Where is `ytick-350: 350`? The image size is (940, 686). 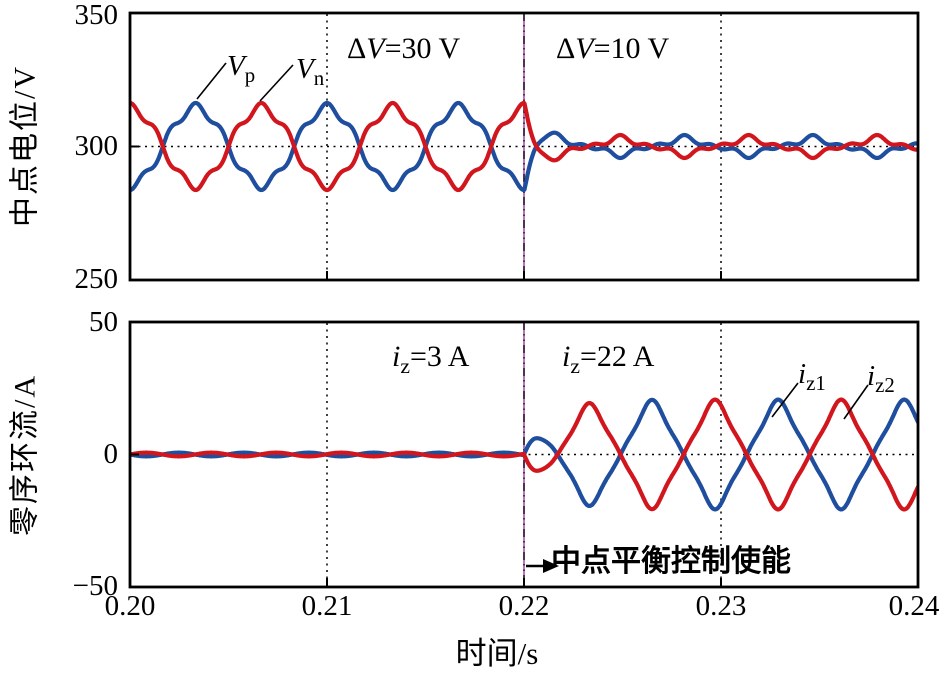
ytick-350: 350 is located at coordinates (96, 15).